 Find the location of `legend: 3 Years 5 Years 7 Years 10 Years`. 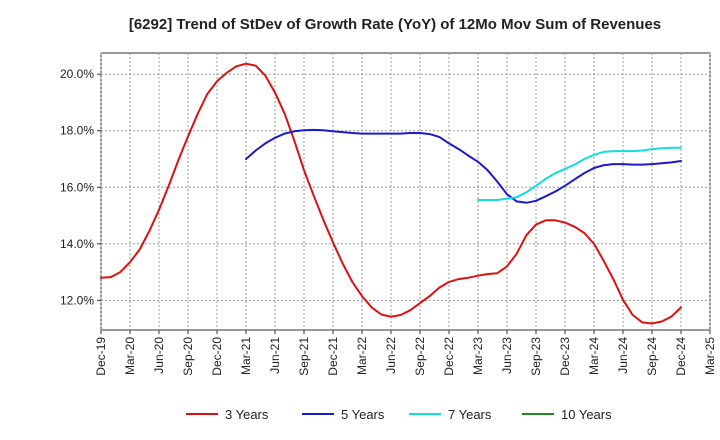

legend: 3 Years 5 Years 7 Years 10 Years is located at coordinates (399, 414).